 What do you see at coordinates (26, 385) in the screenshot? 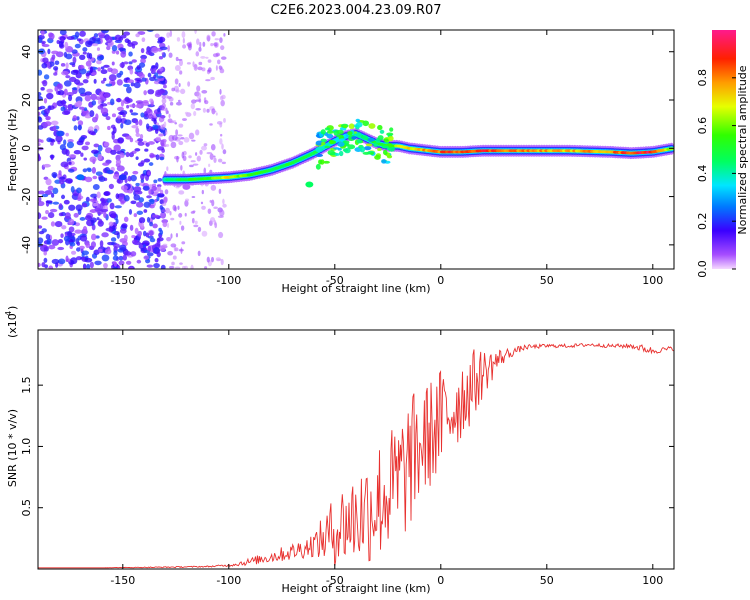
I see `y-tick-label: 1.5` at bounding box center [26, 385].